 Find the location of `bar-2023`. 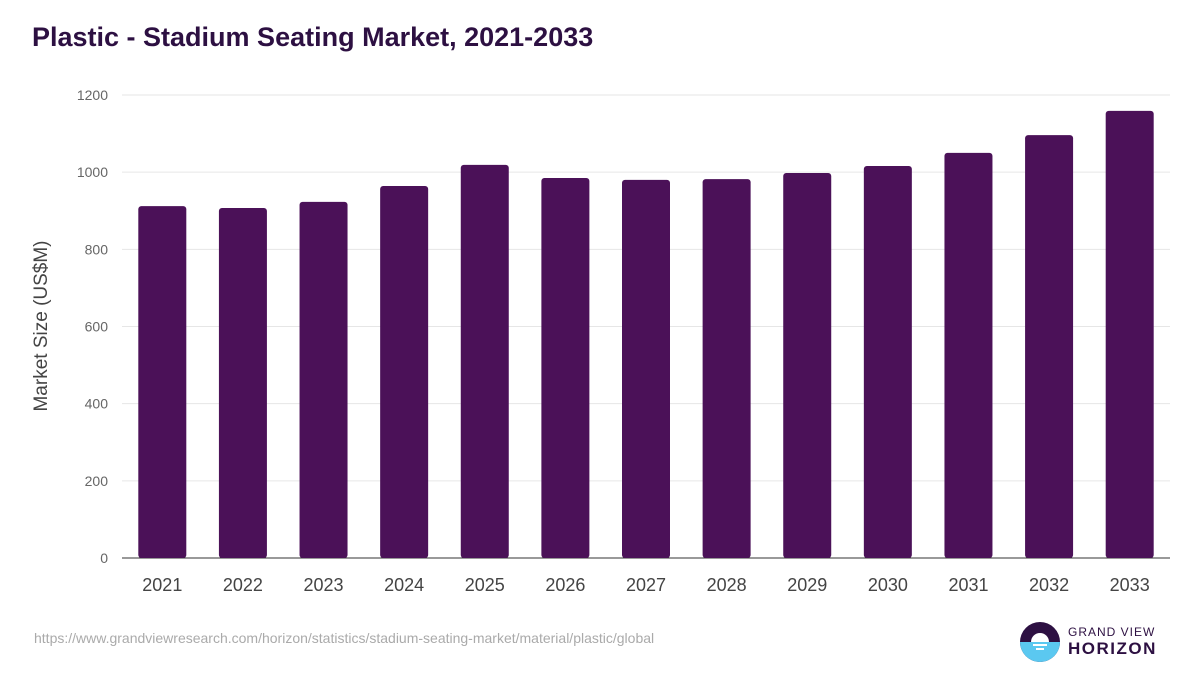

bar-2023 is located at coordinates (323, 379).